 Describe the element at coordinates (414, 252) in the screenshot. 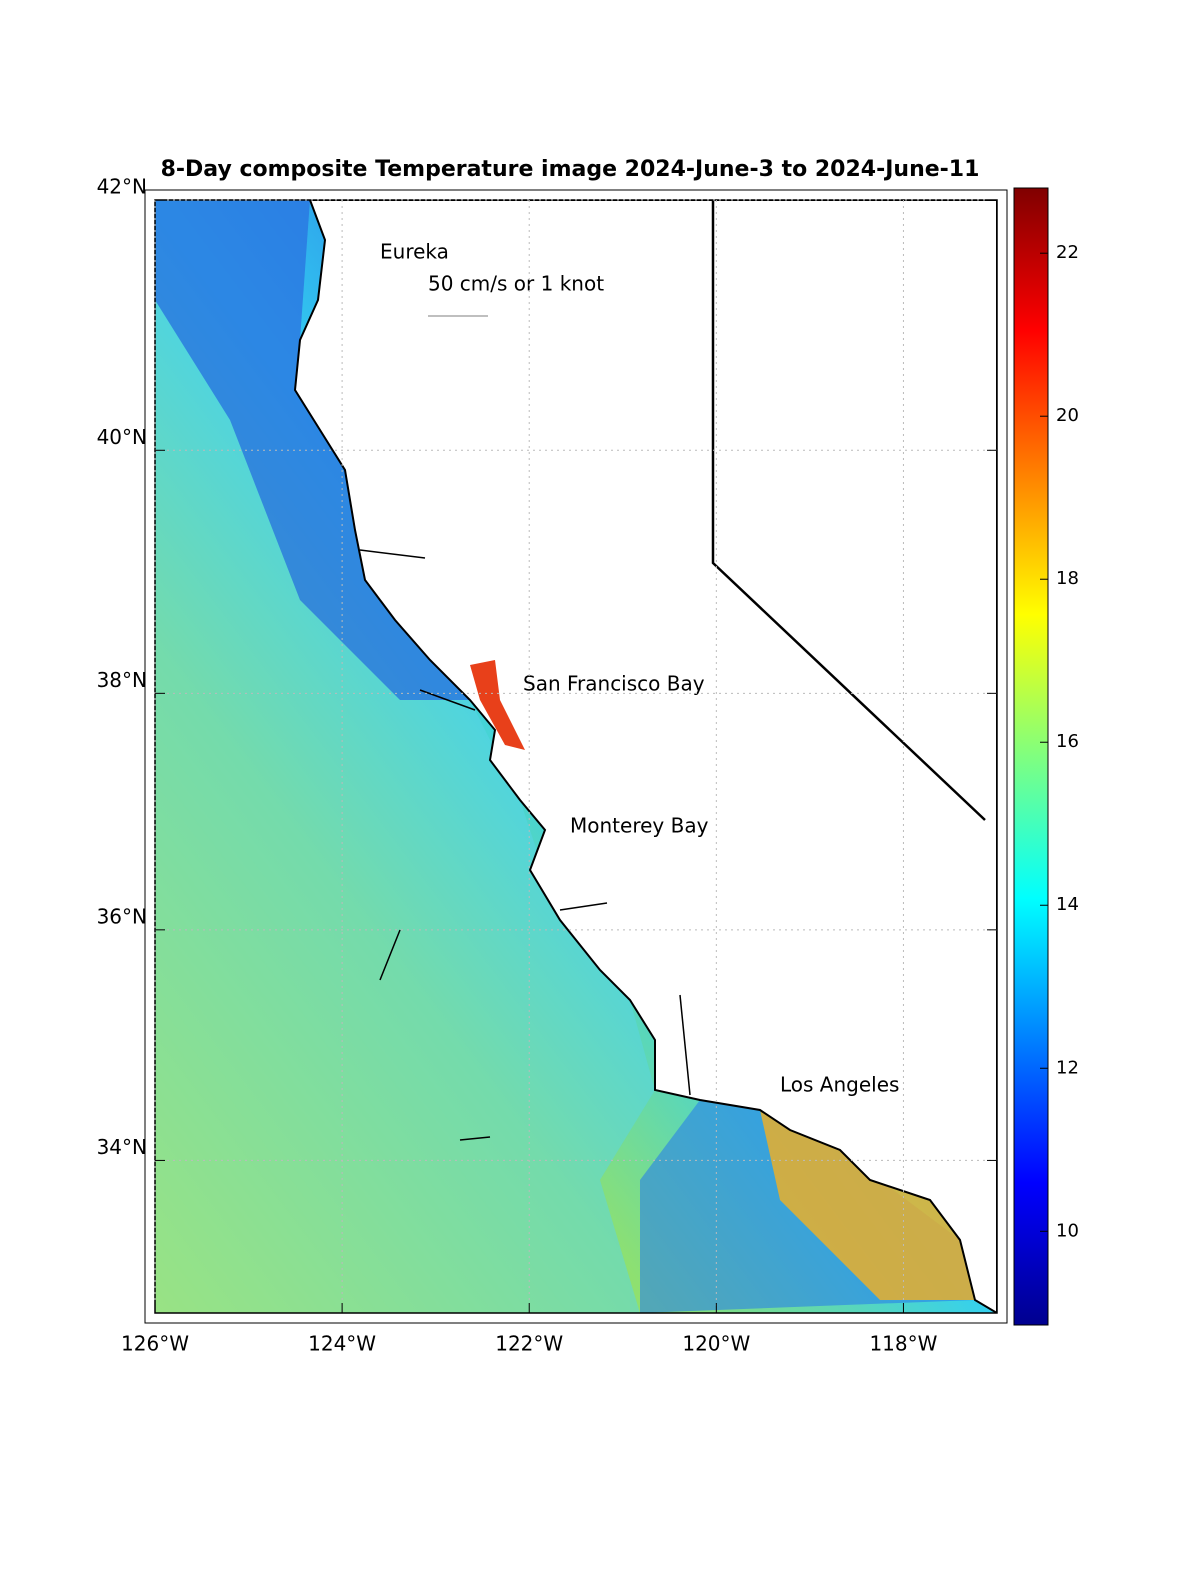

I see `place-label: Eureka` at that location.